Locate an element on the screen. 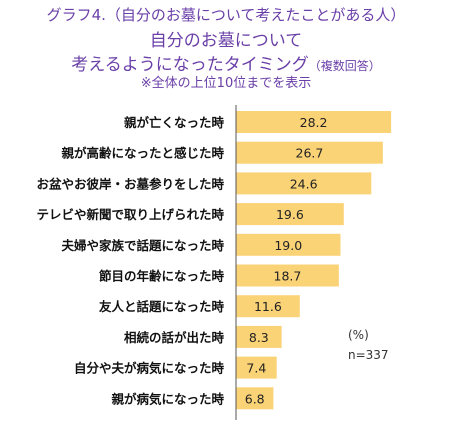 Image resolution: width=452 pixels, height=434 pixels. chart-title-line3-note: （複数回答） is located at coordinates (344, 66).